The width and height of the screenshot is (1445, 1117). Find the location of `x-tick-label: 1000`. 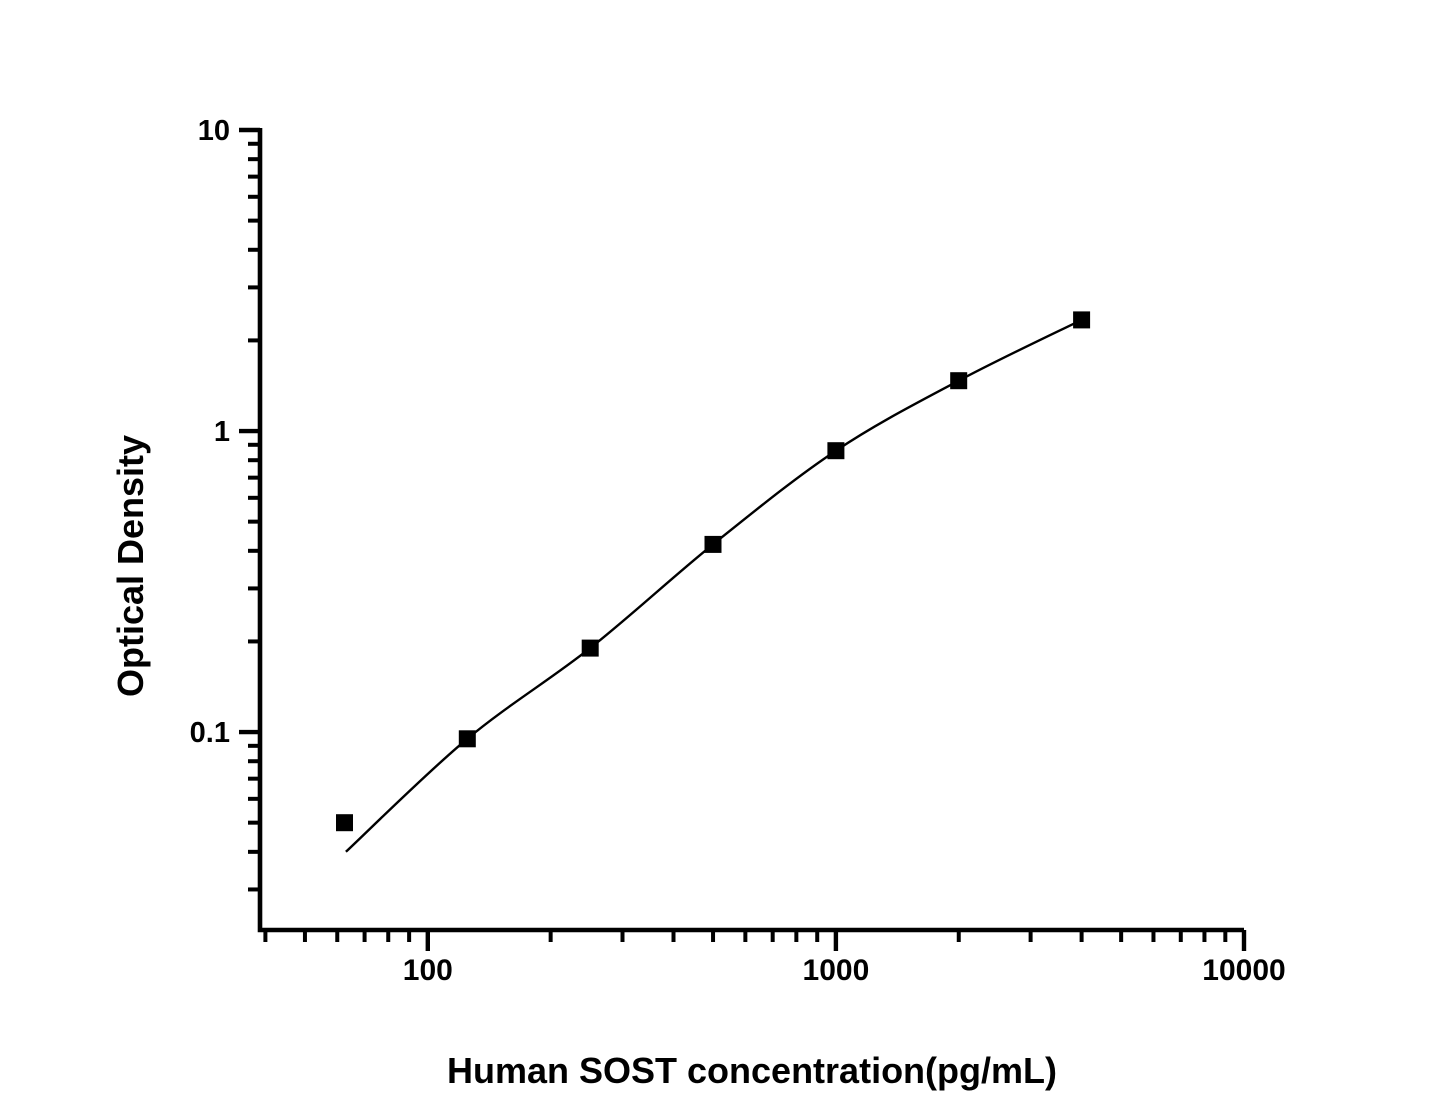

x-tick-label: 1000 is located at coordinates (836, 970).